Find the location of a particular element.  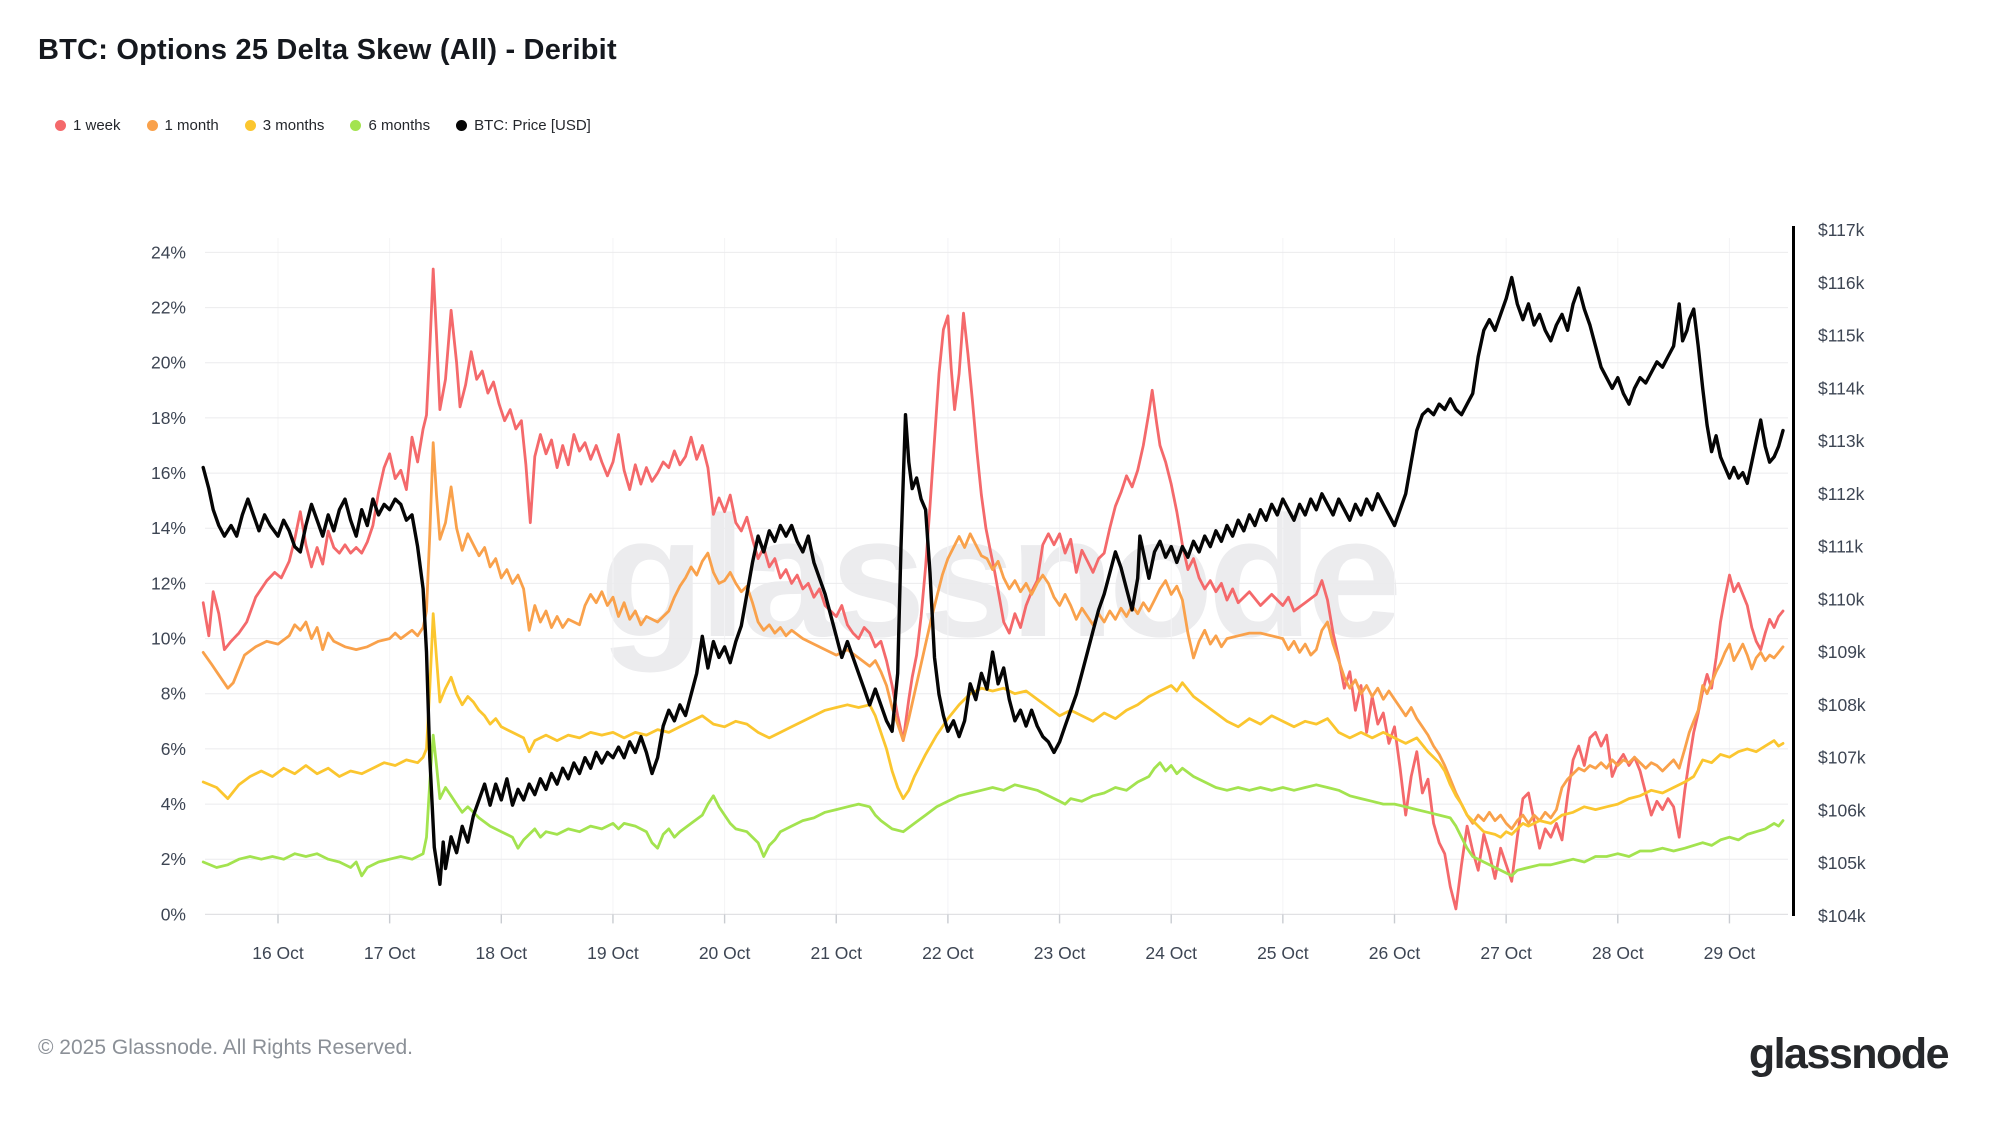

legend-dot-6-months is located at coordinates (356, 125).